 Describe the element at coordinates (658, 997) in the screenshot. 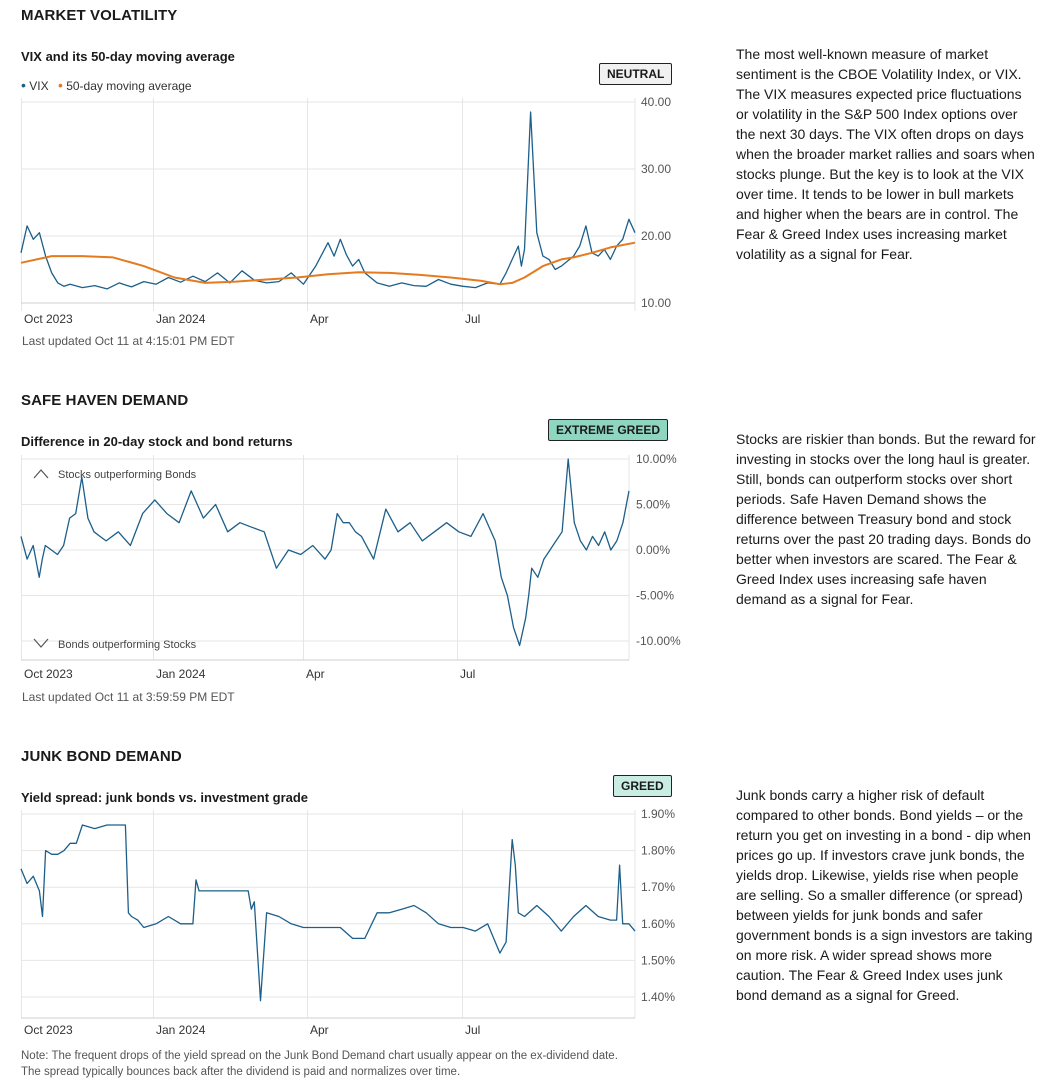

I see `junk-bond-y-tick-label: 1.40%` at that location.